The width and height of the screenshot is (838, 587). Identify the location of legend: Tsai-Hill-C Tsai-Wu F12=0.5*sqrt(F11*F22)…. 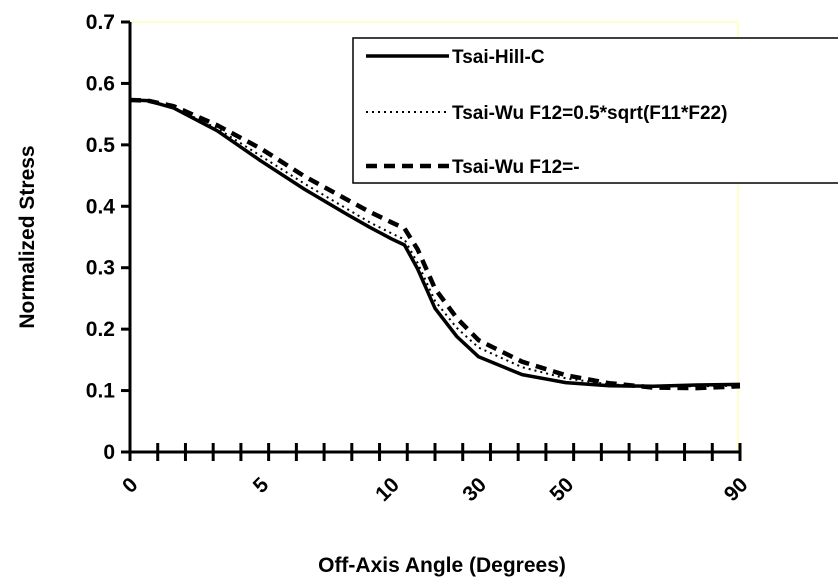
(595, 110).